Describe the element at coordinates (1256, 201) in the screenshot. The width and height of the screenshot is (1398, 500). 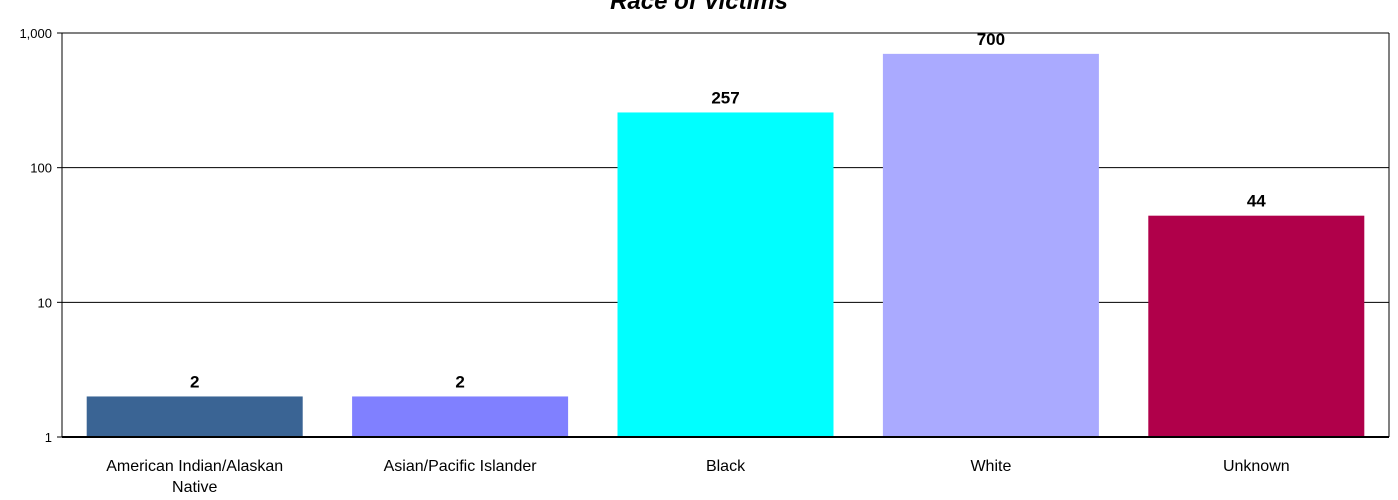
I see `data-label: 44` at that location.